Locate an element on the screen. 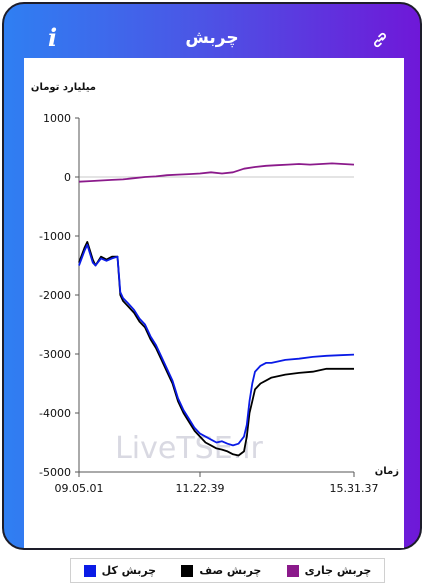  y-tick-label: -3000 is located at coordinates (55, 354).